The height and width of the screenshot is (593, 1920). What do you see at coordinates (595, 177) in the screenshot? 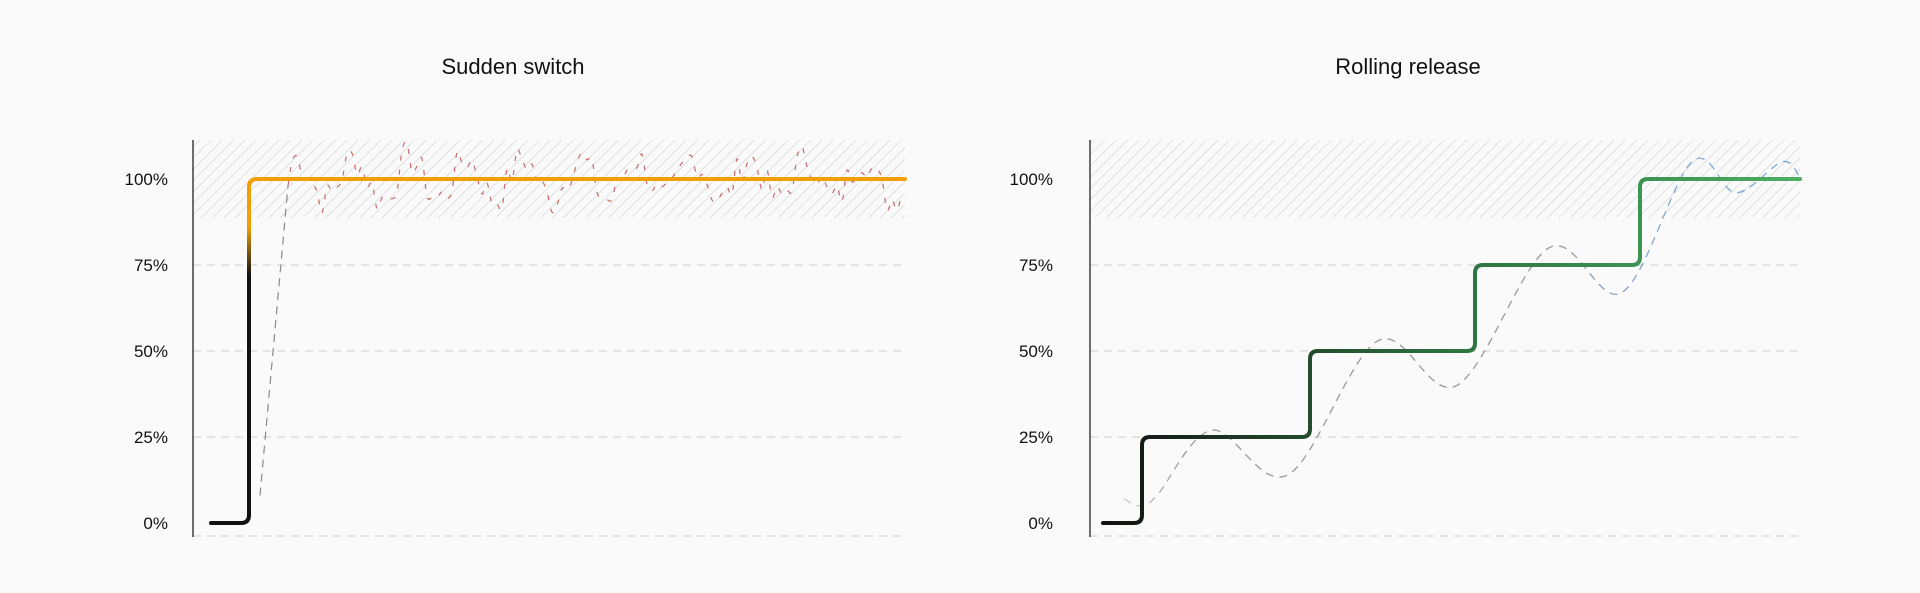
I see `observed-line-noise` at bounding box center [595, 177].